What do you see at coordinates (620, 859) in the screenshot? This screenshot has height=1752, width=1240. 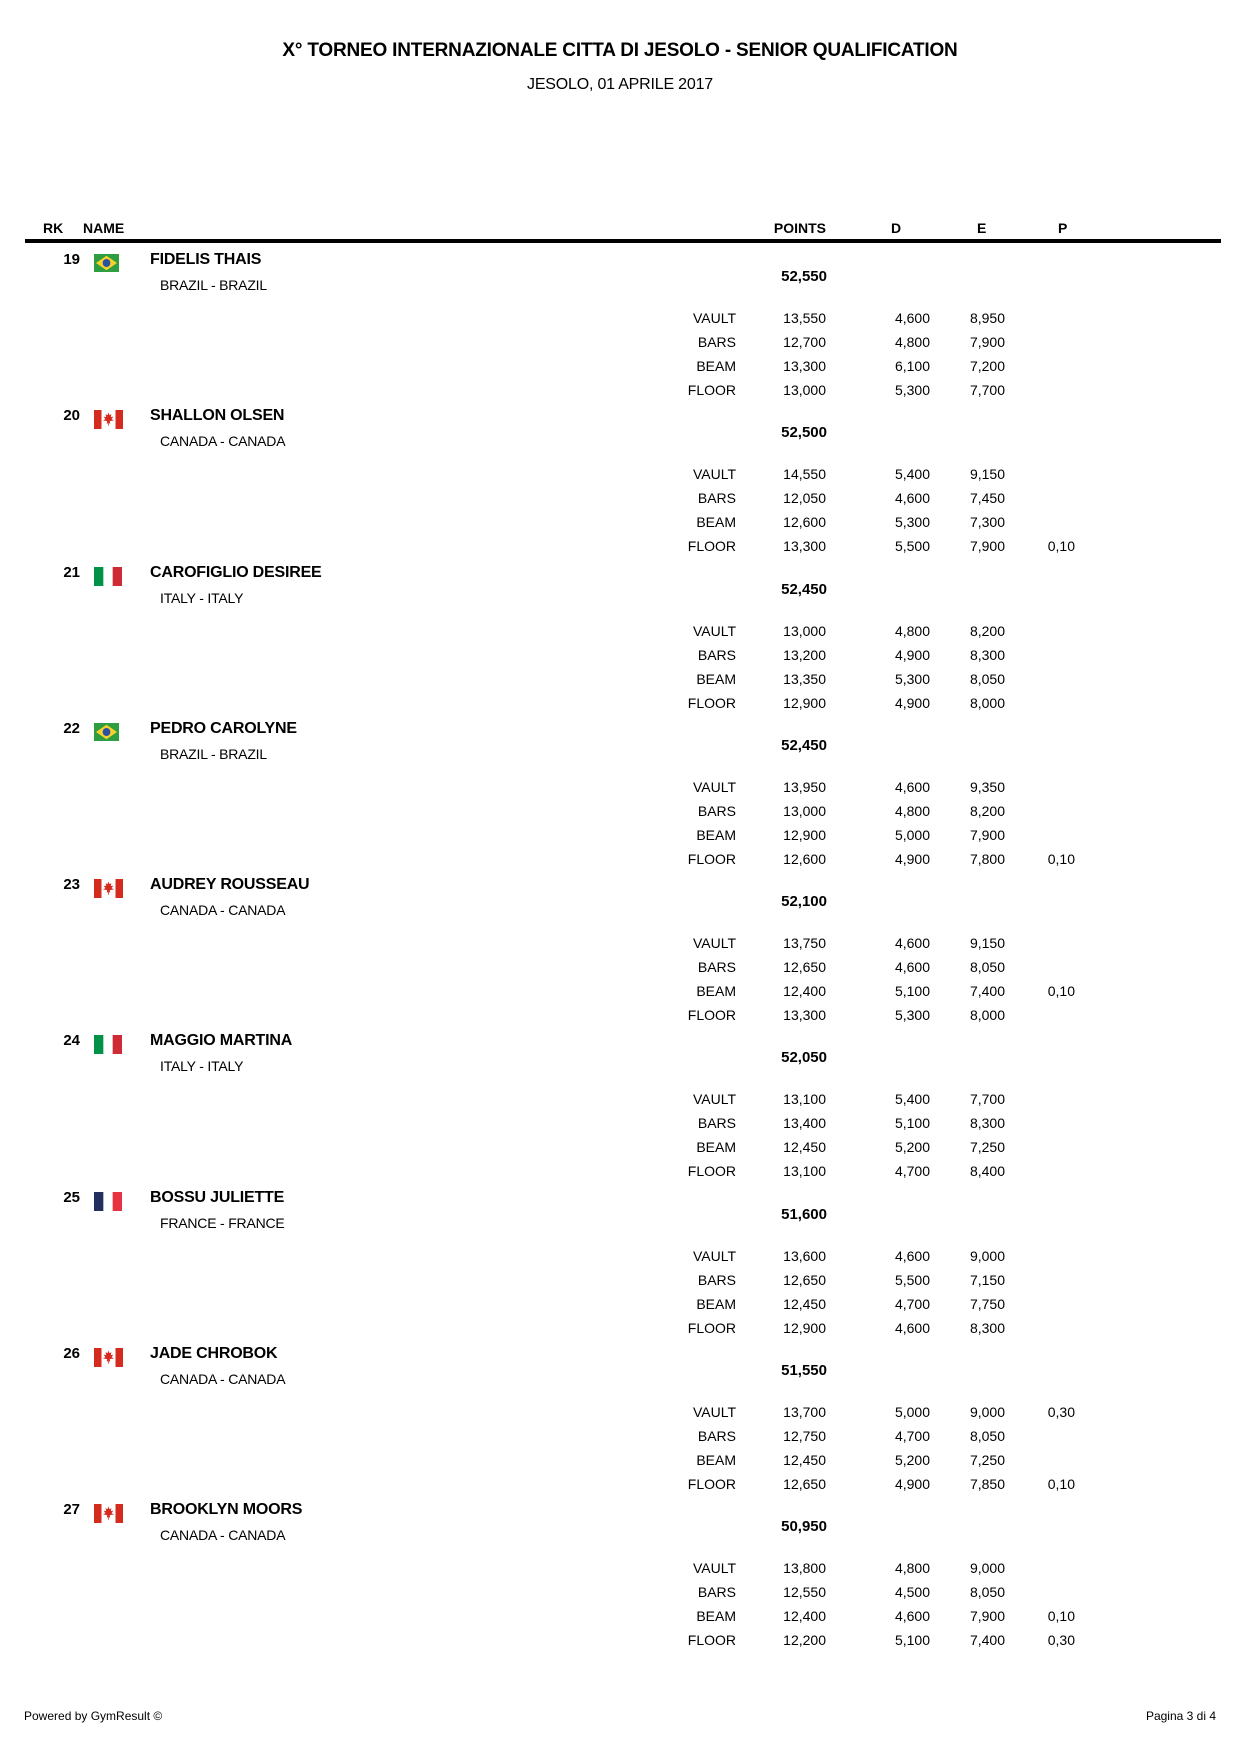 I see `apparatus-row: FLOOR 12,600 4,900 7,800 0,10` at bounding box center [620, 859].